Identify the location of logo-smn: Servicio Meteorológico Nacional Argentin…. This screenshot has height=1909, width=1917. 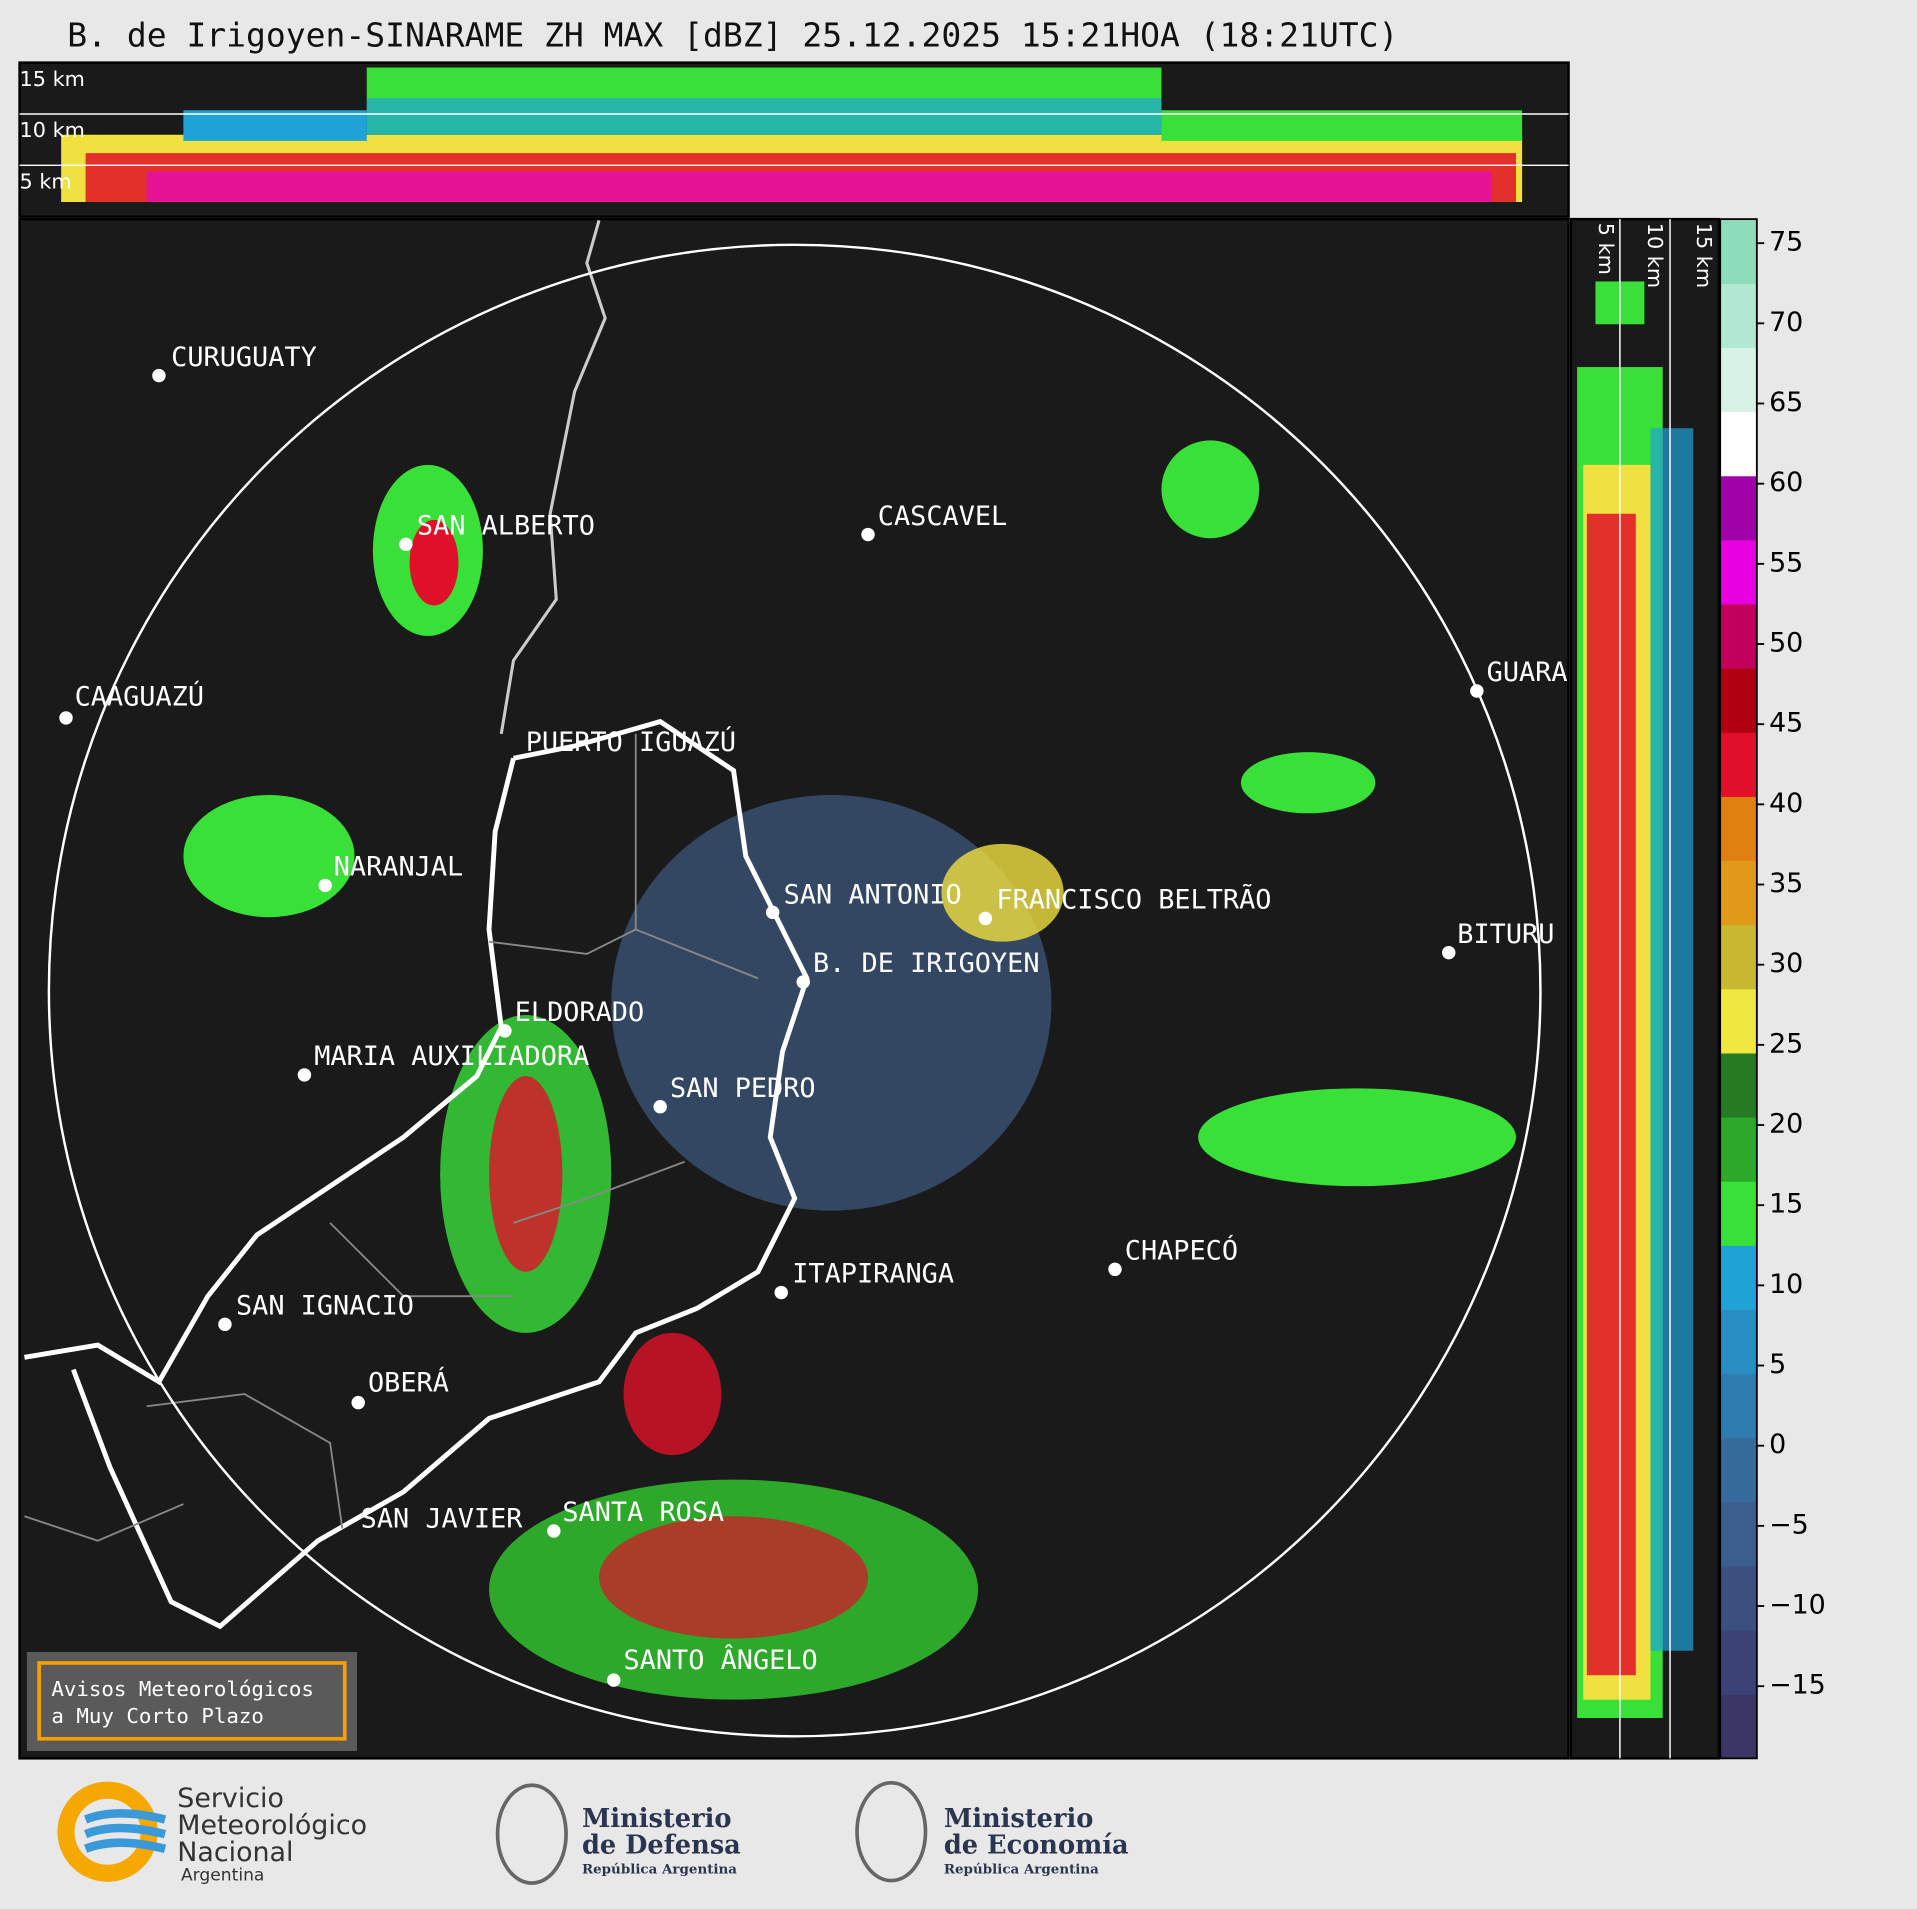
(212, 1833).